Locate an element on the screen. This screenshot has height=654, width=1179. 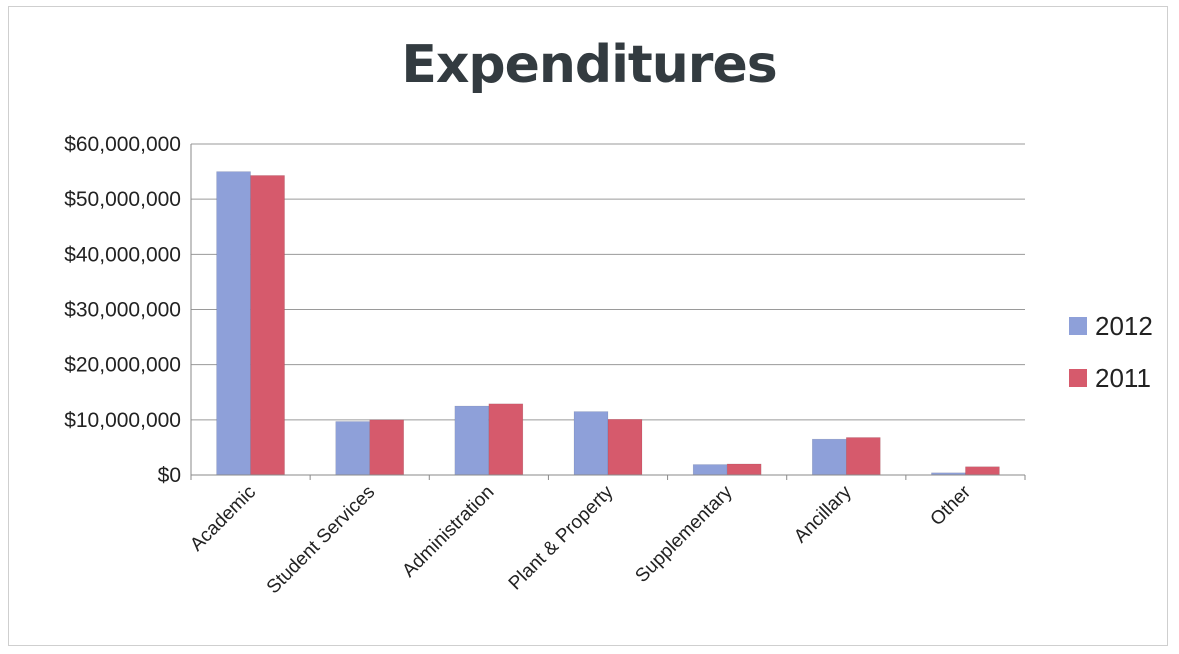
y-tick-label: $10,000,000 is located at coordinates (122, 420).